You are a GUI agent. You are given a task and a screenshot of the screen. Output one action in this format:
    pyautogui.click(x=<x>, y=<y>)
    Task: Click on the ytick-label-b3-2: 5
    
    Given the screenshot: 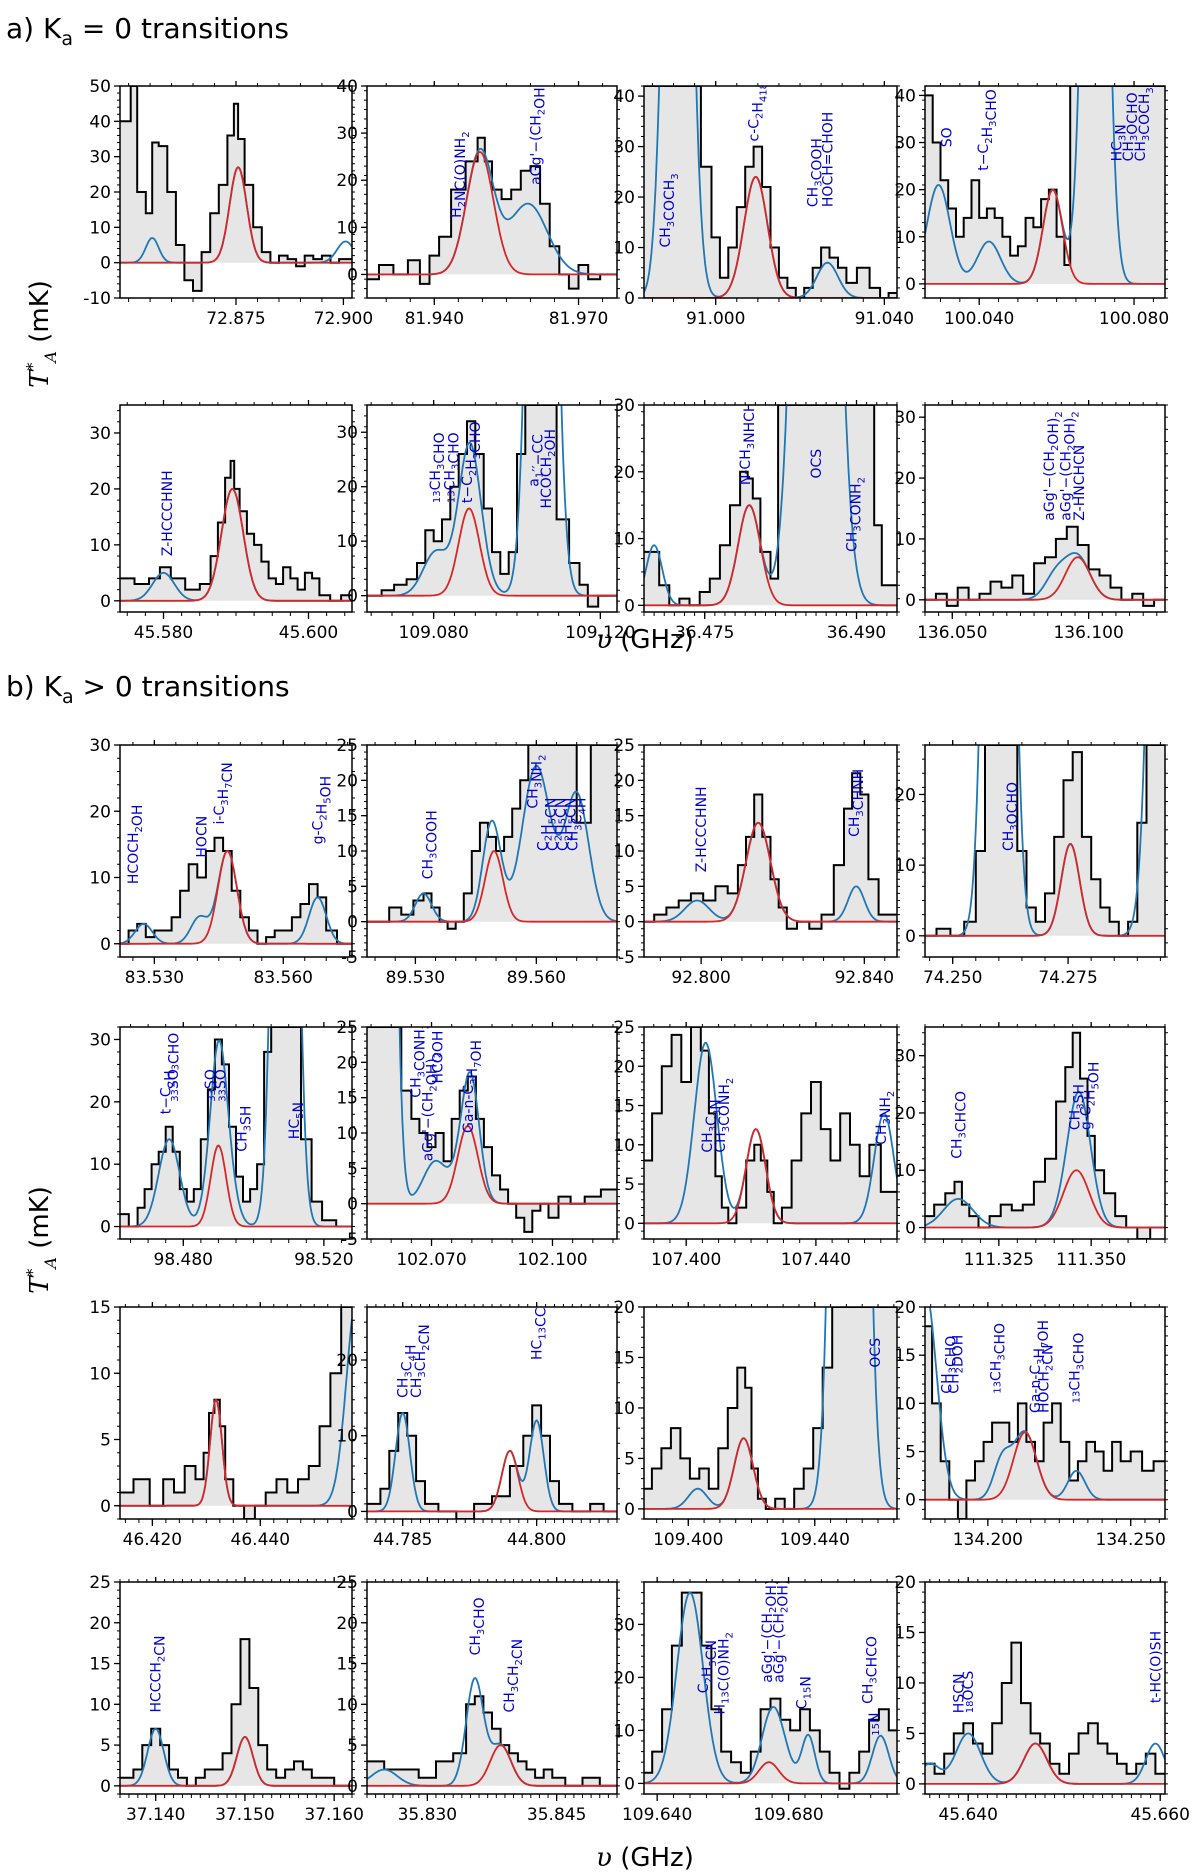 What is the action you would take?
    pyautogui.click(x=629, y=887)
    